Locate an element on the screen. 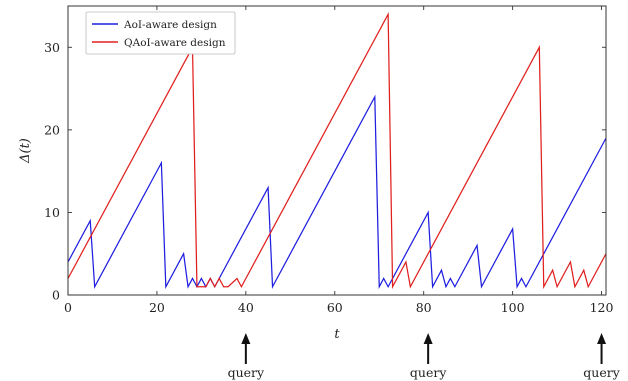  x-tick-label: 100 is located at coordinates (513, 307).